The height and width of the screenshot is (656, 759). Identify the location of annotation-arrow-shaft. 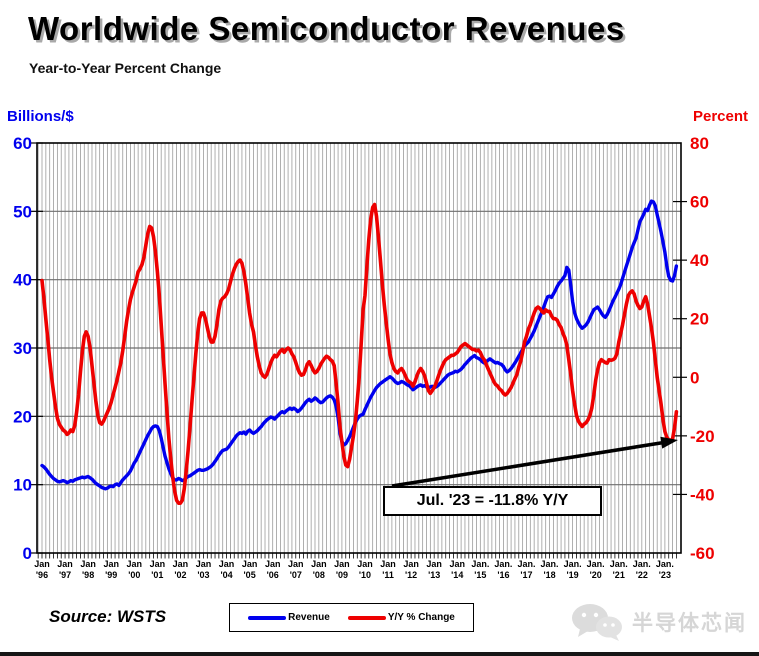
(527, 464).